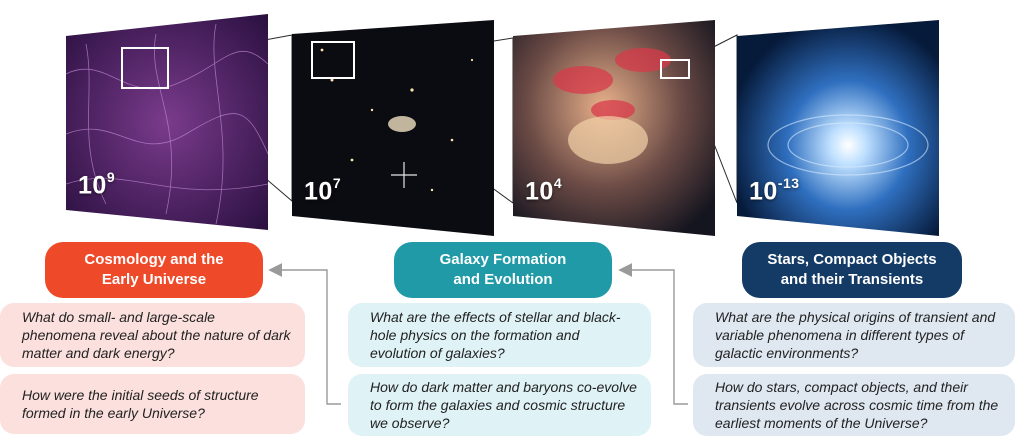 This screenshot has height=446, width=1026. What do you see at coordinates (97, 183) in the screenshot?
I see `scale-label: 10⁹` at bounding box center [97, 183].